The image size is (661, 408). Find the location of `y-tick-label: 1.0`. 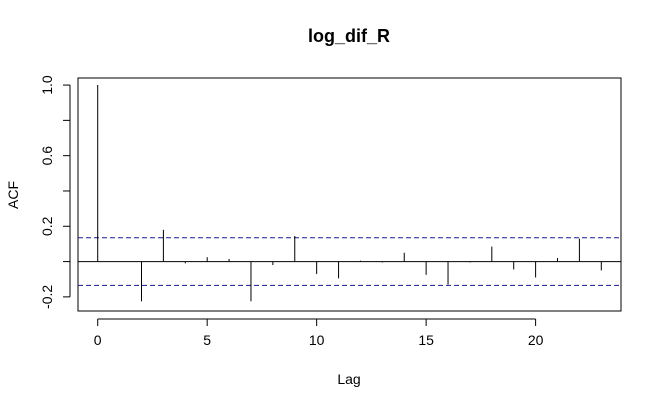

y-tick-label: 1.0 is located at coordinates (47, 85).